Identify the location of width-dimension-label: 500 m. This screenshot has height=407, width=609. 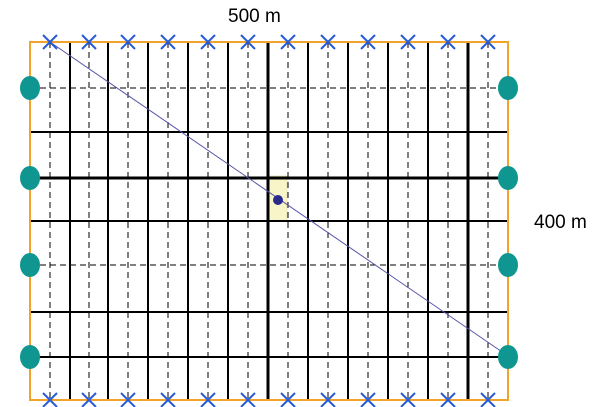
(254, 16).